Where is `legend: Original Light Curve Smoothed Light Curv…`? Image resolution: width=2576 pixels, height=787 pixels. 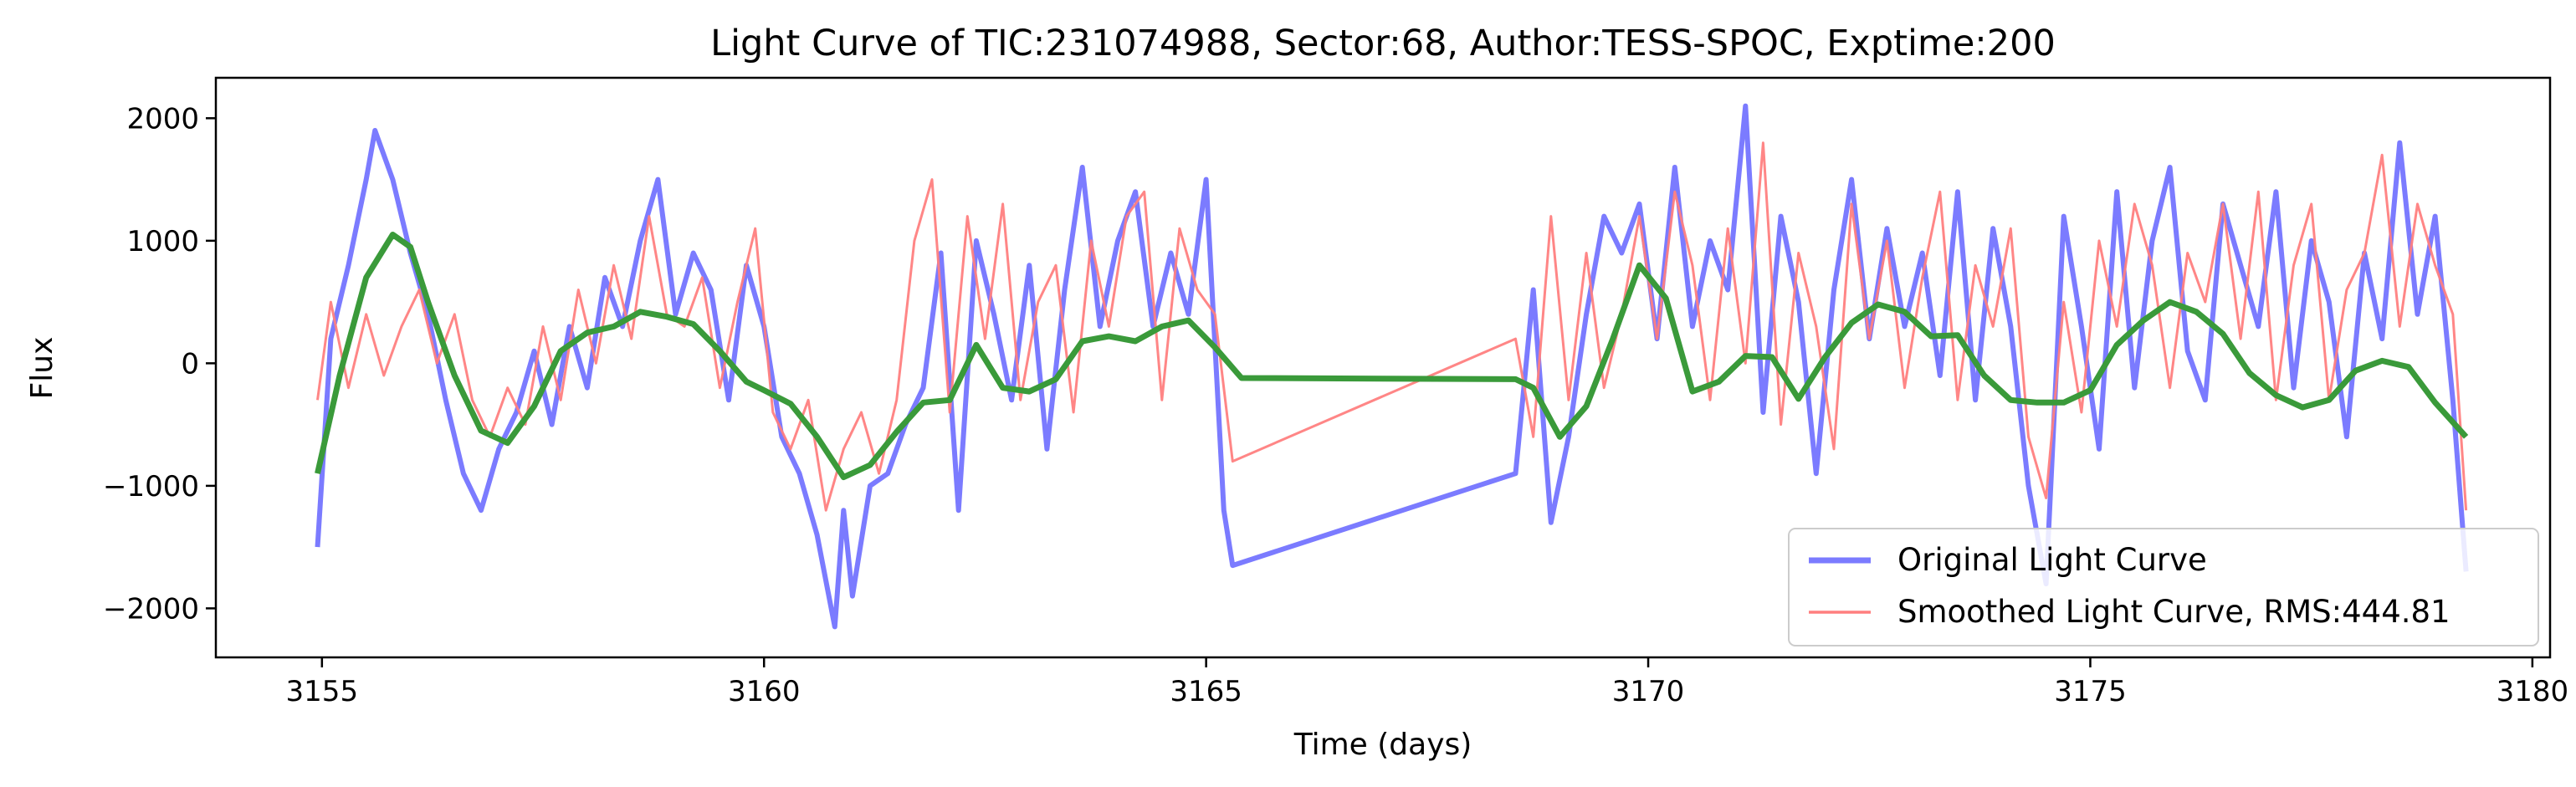
legend: Original Light Curve Smoothed Light Curv… is located at coordinates (2164, 587).